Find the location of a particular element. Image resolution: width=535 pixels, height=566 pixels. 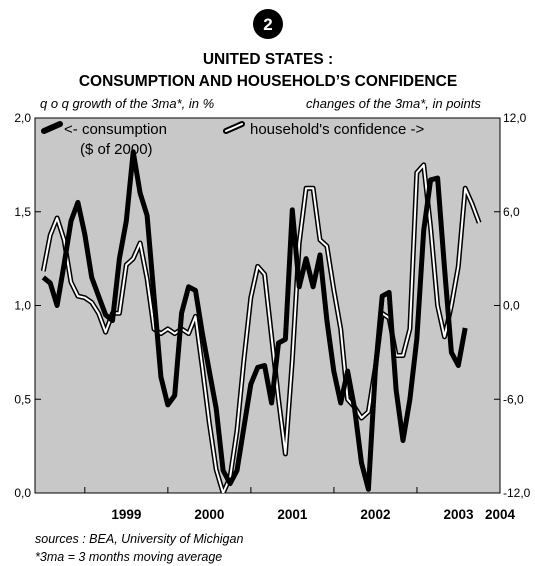

right-tick-label: 12,0 is located at coordinates (515, 118).